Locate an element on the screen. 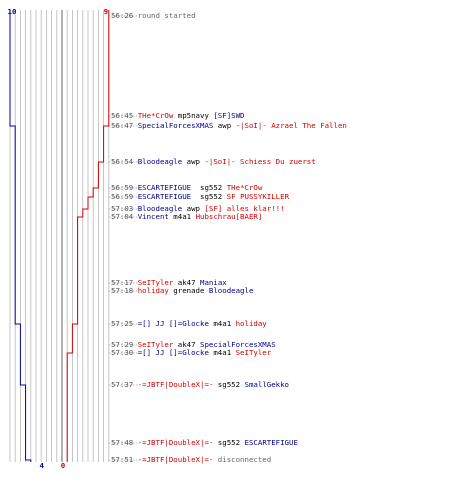 The image size is (450, 500). status-text: round started is located at coordinates (166, 15).